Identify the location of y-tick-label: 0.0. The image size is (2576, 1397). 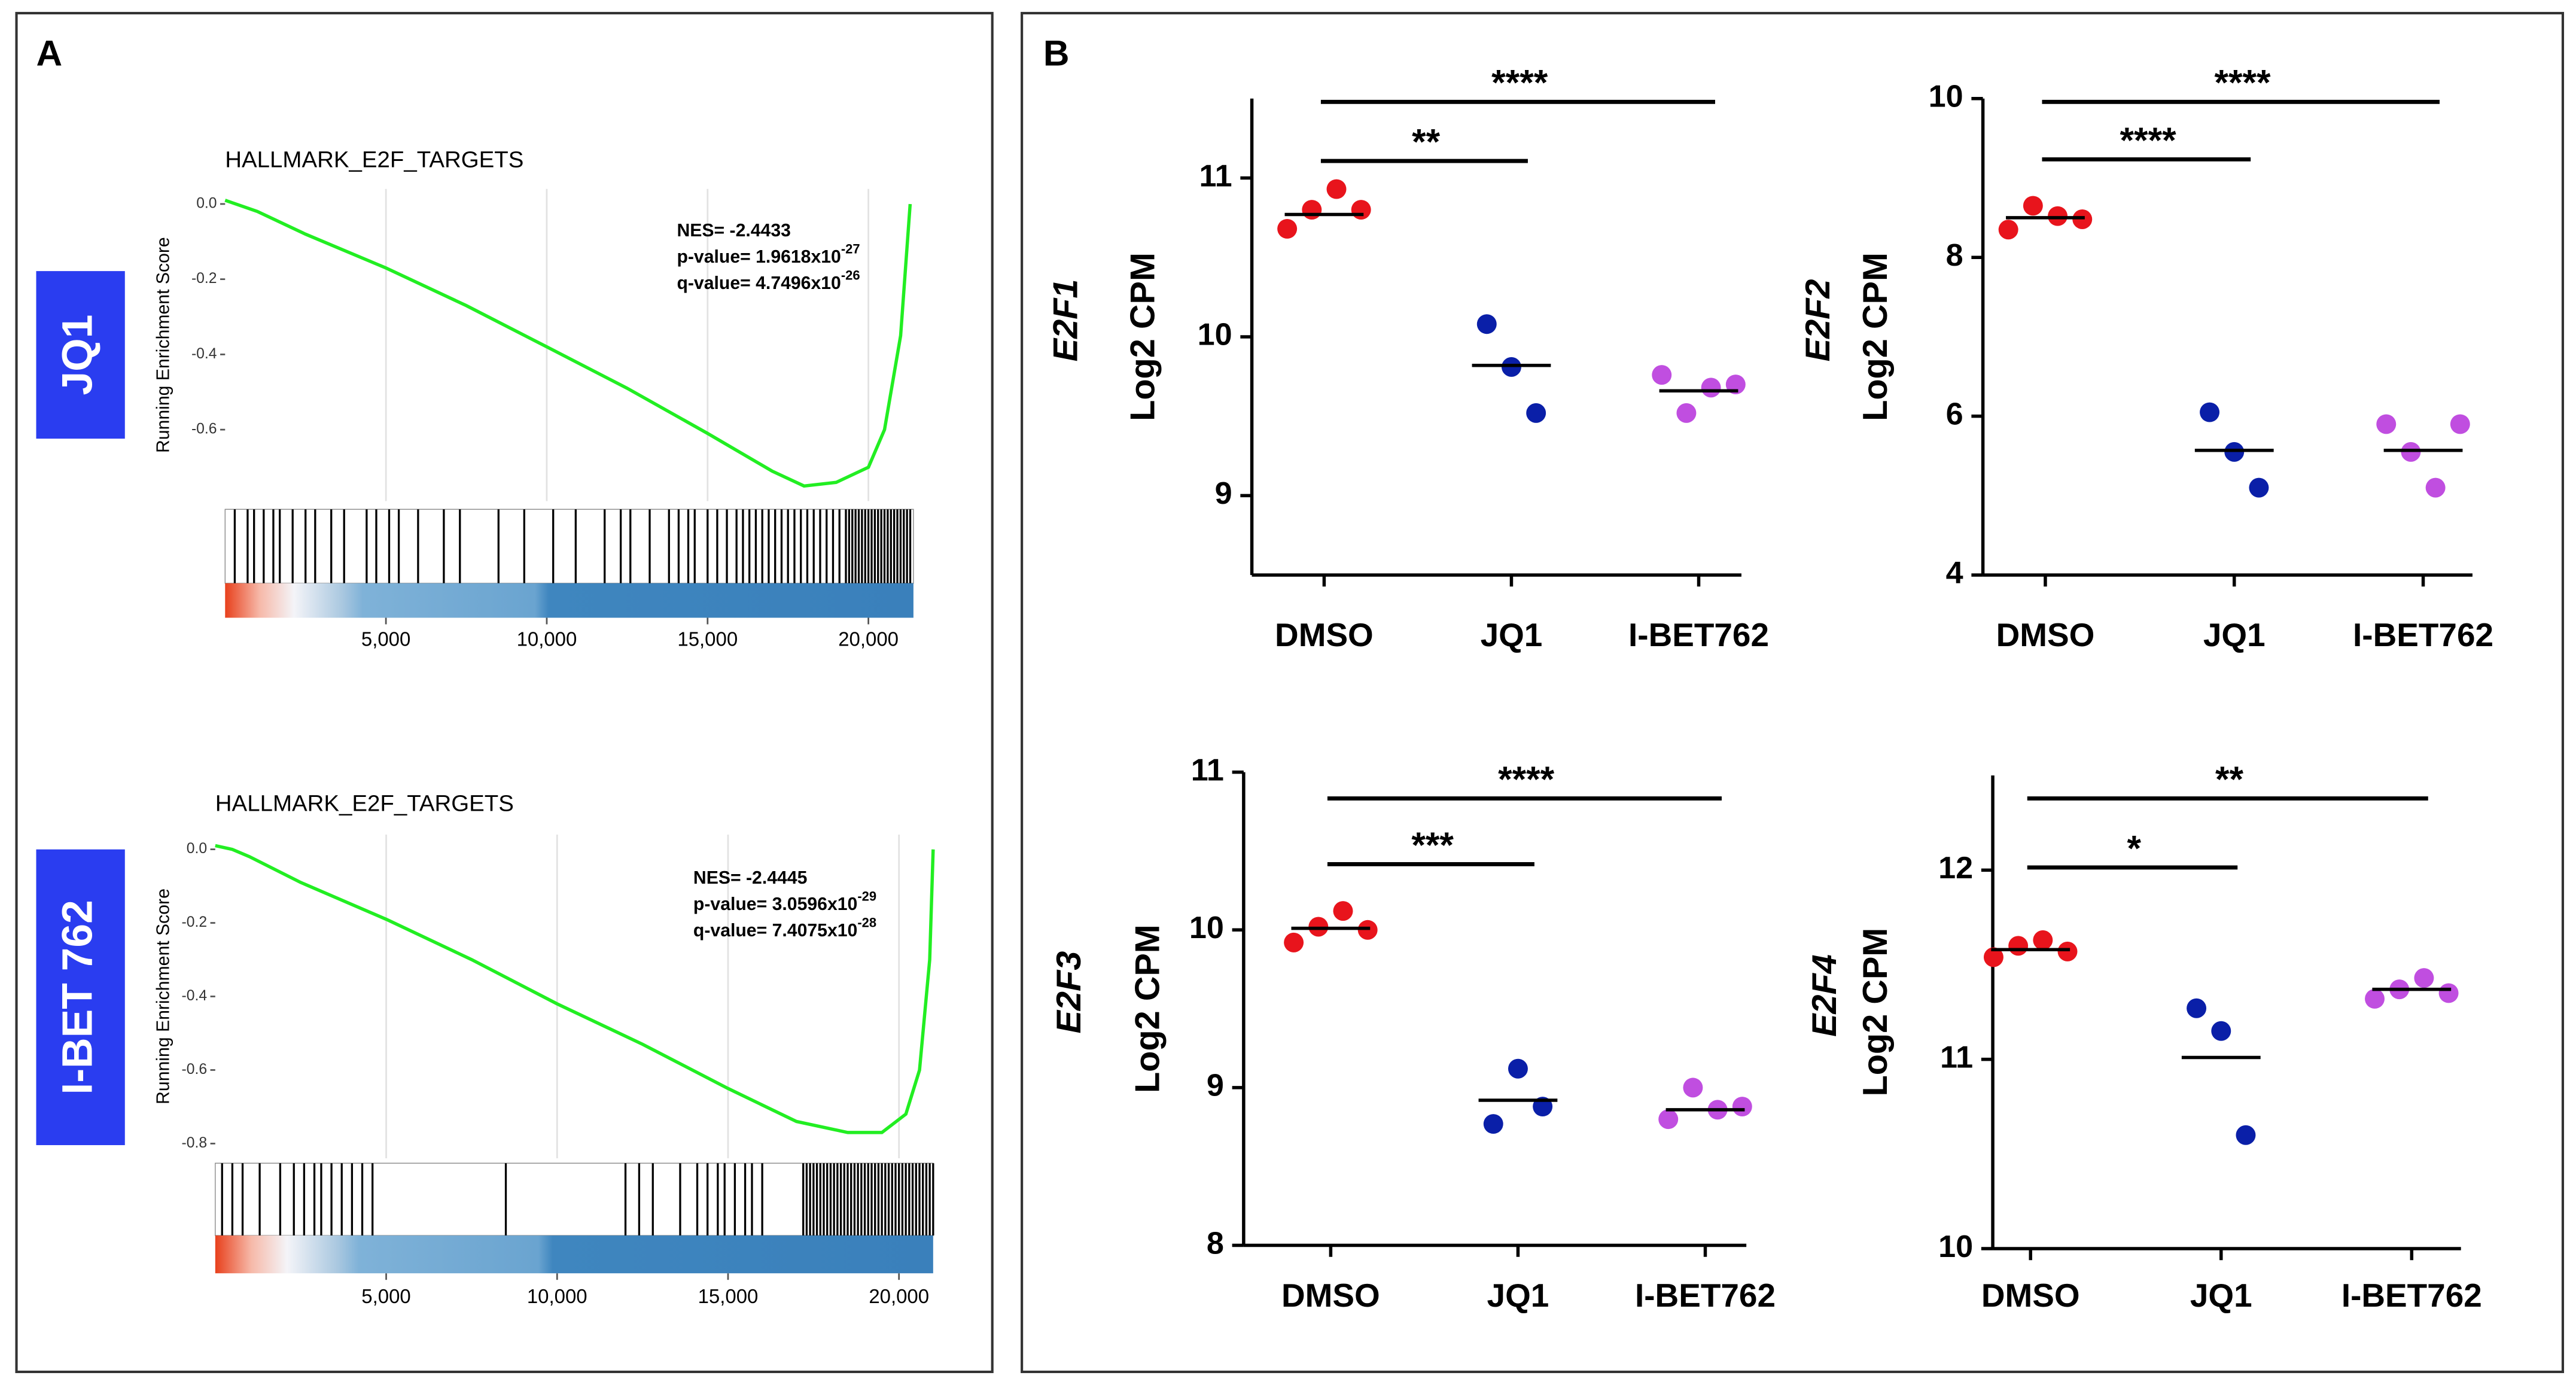
(197, 849).